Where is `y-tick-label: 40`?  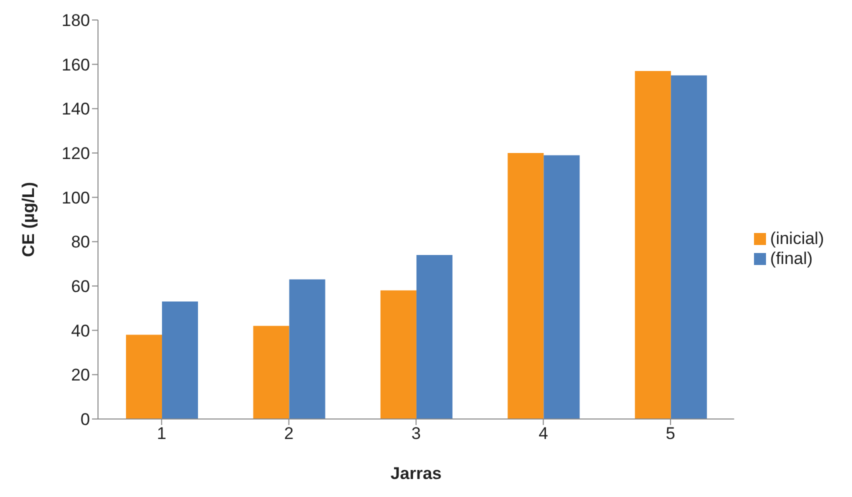 y-tick-label: 40 is located at coordinates (80, 330).